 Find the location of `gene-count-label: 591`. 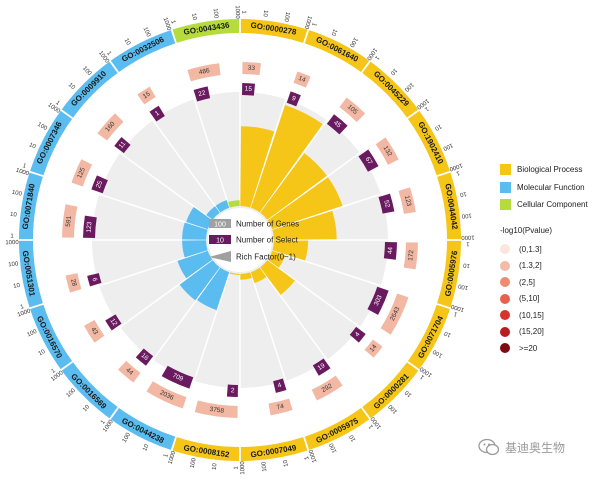

gene-count-label: 591 is located at coordinates (69, 221).